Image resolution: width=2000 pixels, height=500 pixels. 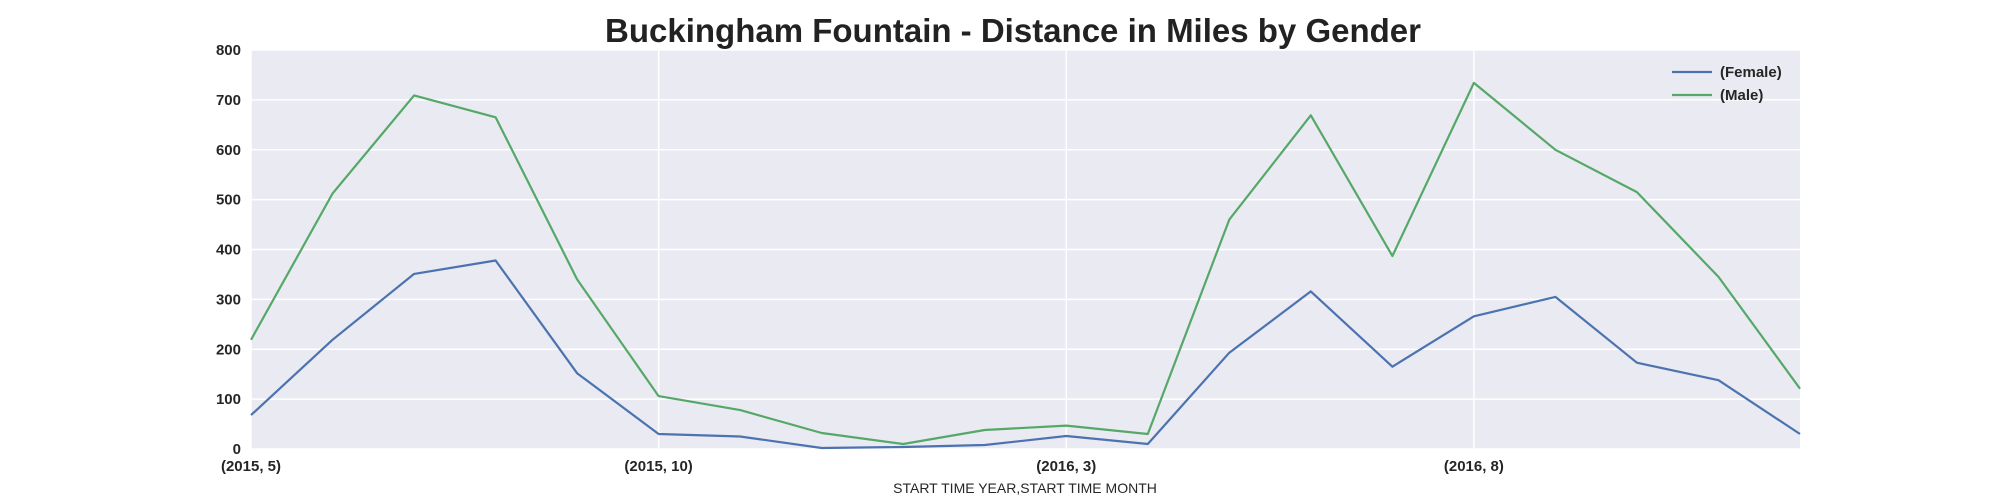 I want to click on y-tick-label: 800, so click(x=228, y=50).